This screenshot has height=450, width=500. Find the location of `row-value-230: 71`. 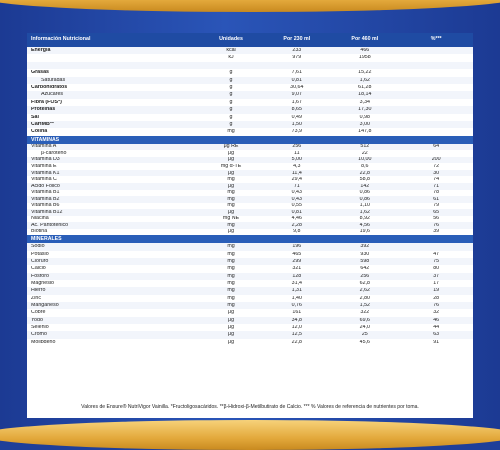

row-value-230: 71 is located at coordinates (296, 186).